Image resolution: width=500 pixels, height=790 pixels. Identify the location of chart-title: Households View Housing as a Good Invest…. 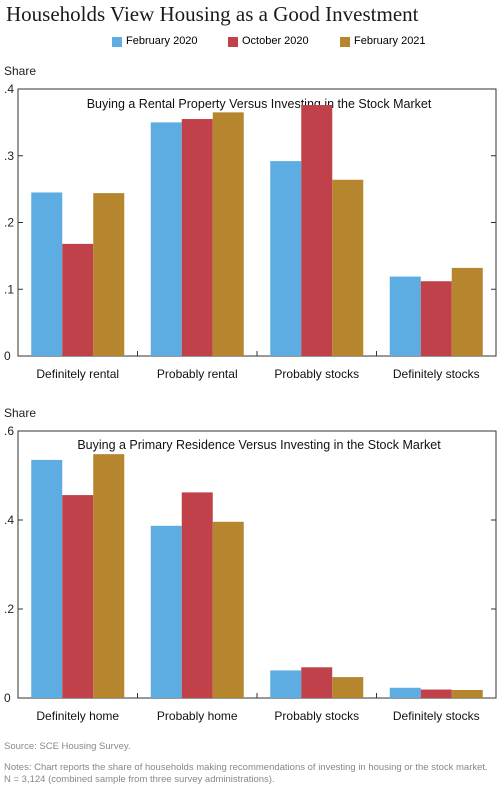
(212, 14).